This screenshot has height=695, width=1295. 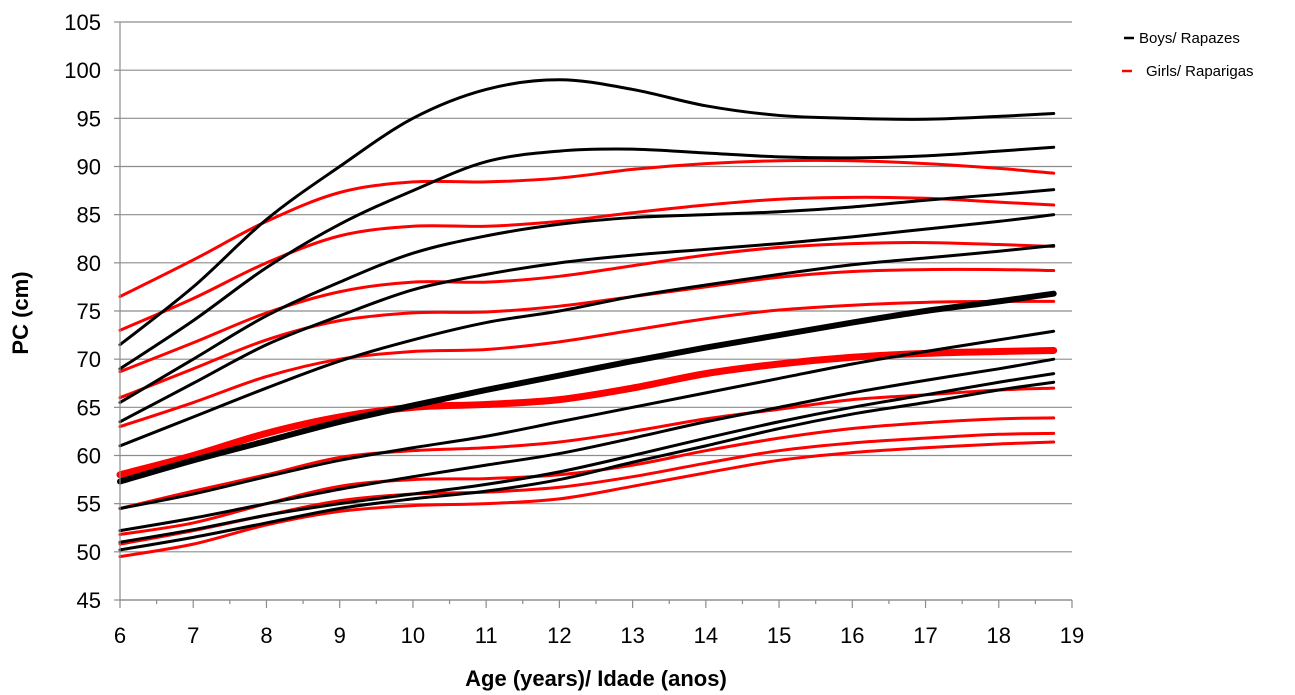 What do you see at coordinates (82, 22) in the screenshot?
I see `y-tick-label: 105` at bounding box center [82, 22].